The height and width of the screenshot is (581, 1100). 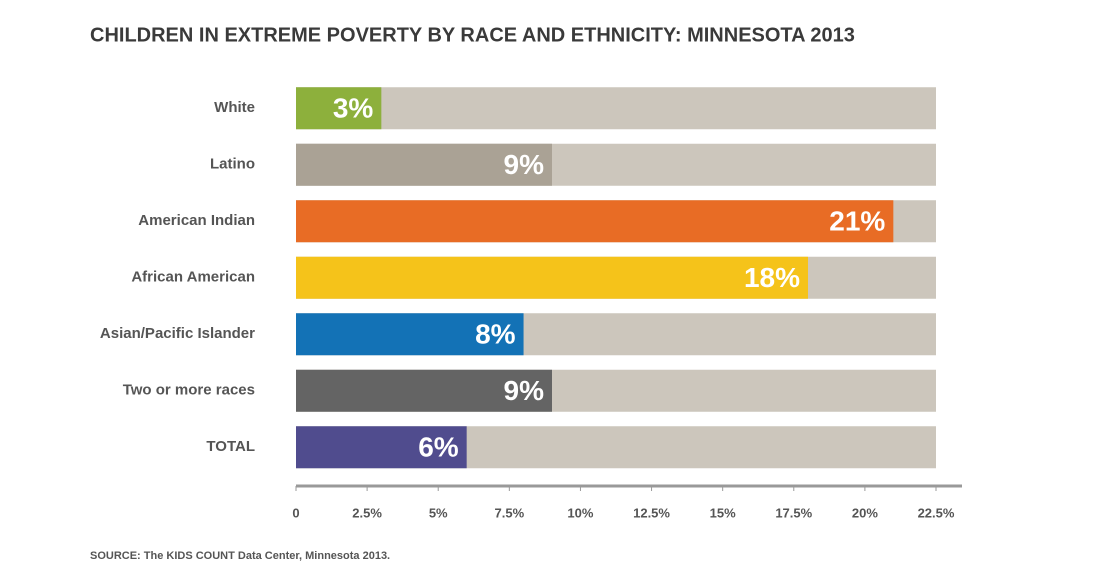 What do you see at coordinates (193, 277) in the screenshot?
I see `category-label: African American` at bounding box center [193, 277].